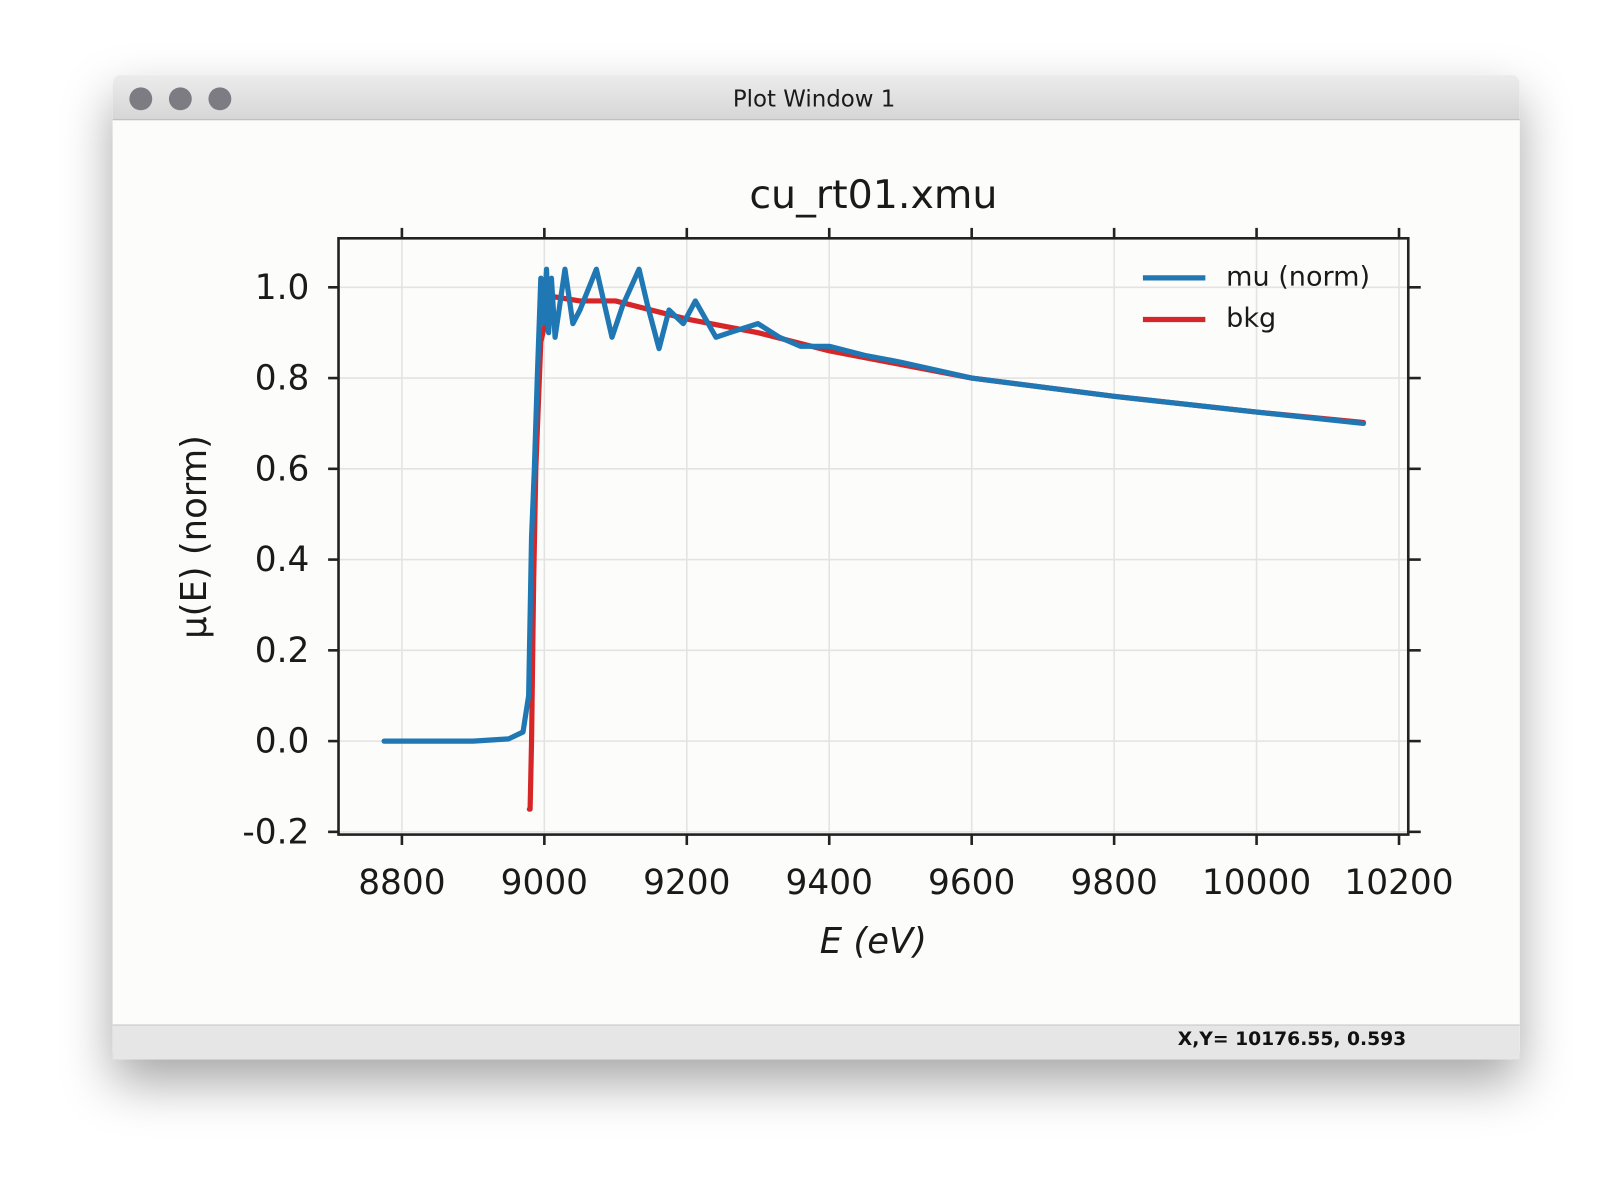 The height and width of the screenshot is (1204, 1624). Describe the element at coordinates (873, 941) in the screenshot. I see `x-axis-label: E (eV)` at that location.